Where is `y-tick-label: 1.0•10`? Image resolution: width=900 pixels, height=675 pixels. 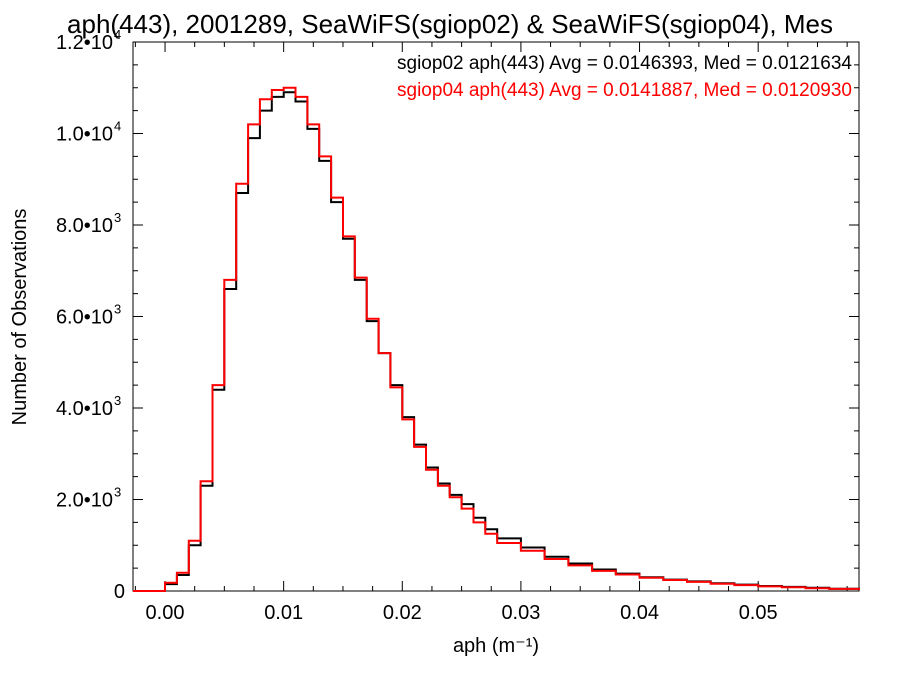 y-tick-label: 1.0•10 is located at coordinates (84, 135).